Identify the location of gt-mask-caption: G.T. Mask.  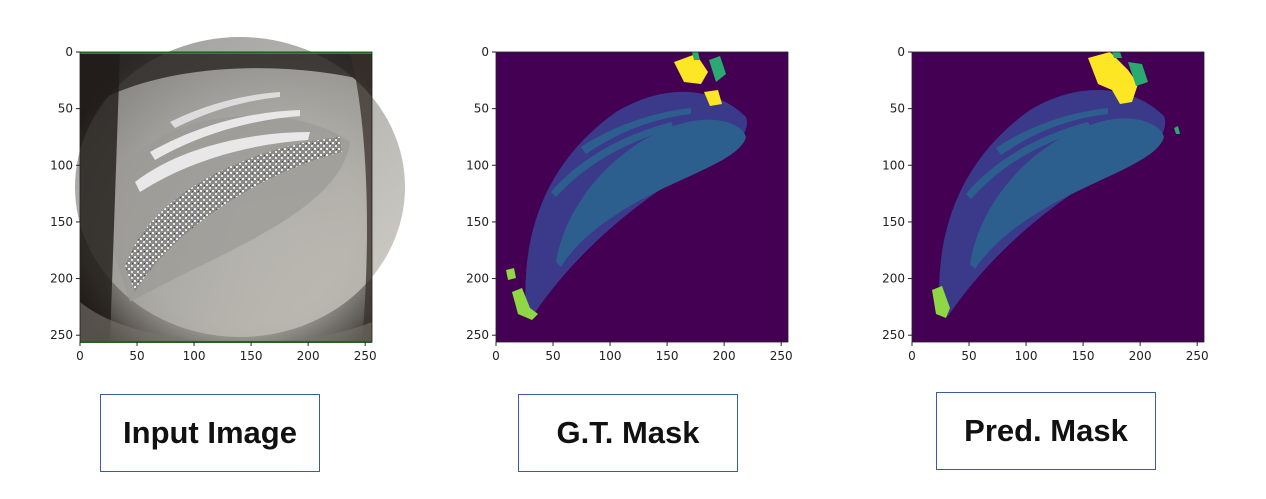
(628, 433).